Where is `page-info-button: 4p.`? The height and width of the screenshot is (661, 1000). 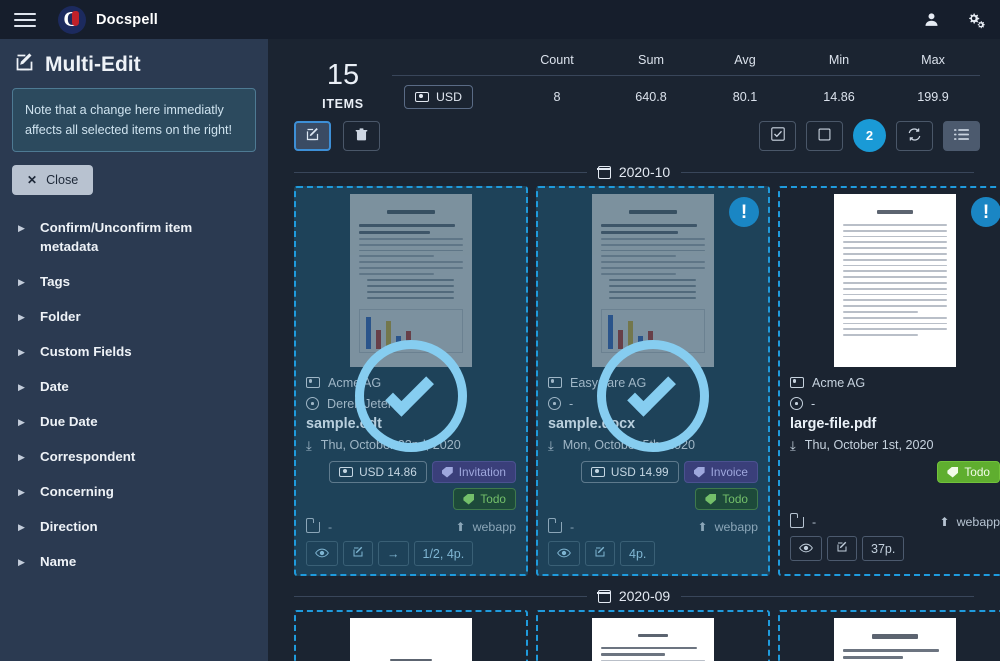 page-info-button: 4p. is located at coordinates (638, 553).